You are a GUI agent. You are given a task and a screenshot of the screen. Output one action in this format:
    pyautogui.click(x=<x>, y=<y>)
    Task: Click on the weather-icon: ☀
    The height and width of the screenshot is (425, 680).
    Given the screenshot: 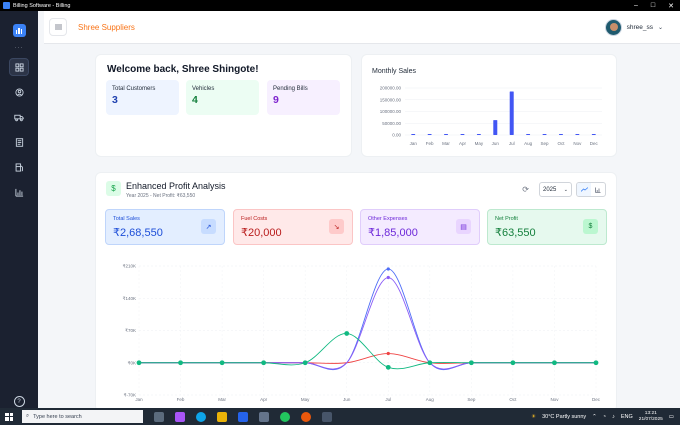 What is the action you would take?
    pyautogui.click(x=534, y=416)
    